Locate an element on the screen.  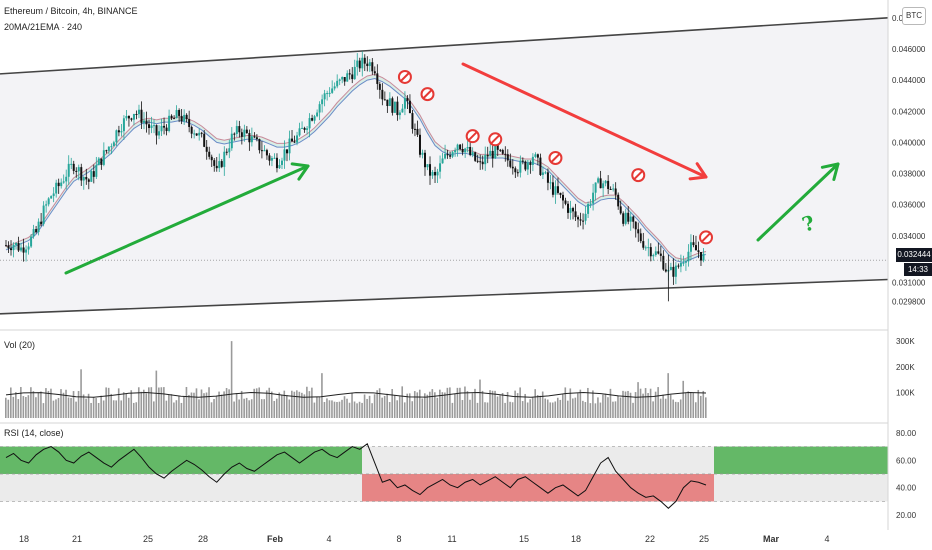
price-tick-label: 0.031000 is located at coordinates (909, 283).